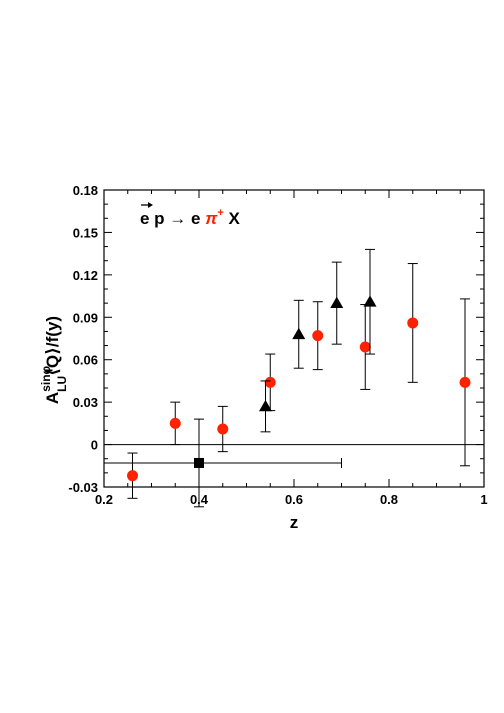  What do you see at coordinates (483, 499) in the screenshot?
I see `x-tick-label: 1` at bounding box center [483, 499].